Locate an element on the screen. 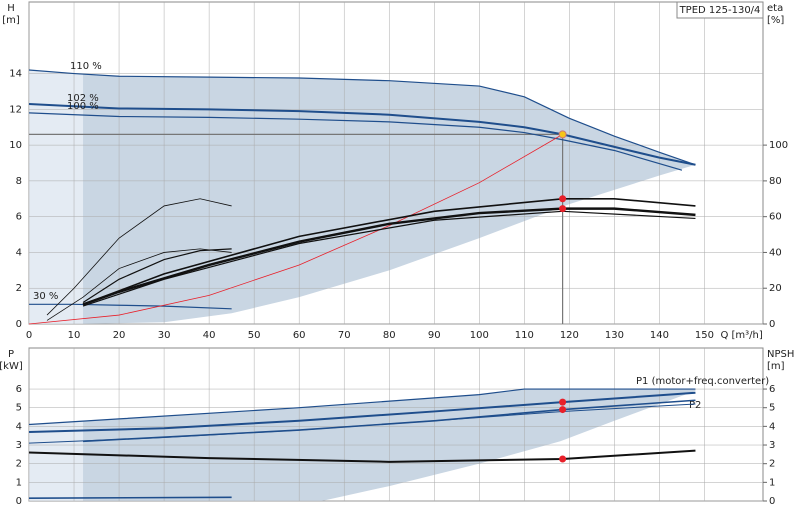 This screenshot has height=520, width=800. y2-tick-label: 3 is located at coordinates (772, 445).